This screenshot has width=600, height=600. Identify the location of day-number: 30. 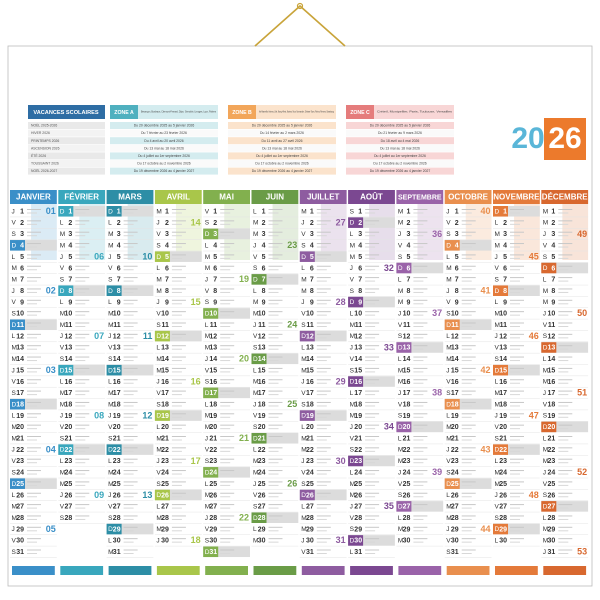
(20, 541).